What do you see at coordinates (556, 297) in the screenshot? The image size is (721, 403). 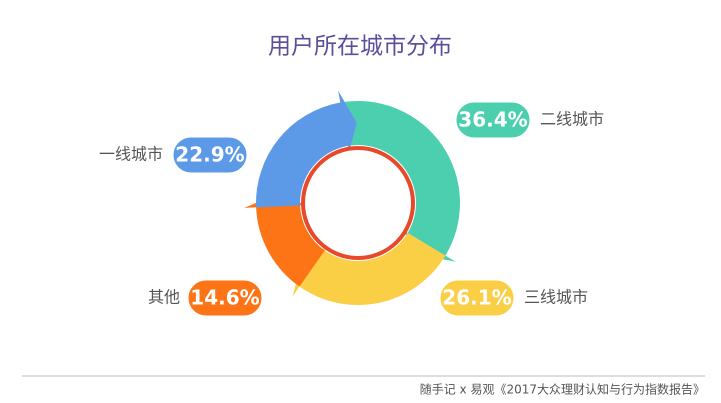 I see `category-label: 三线城市` at bounding box center [556, 297].